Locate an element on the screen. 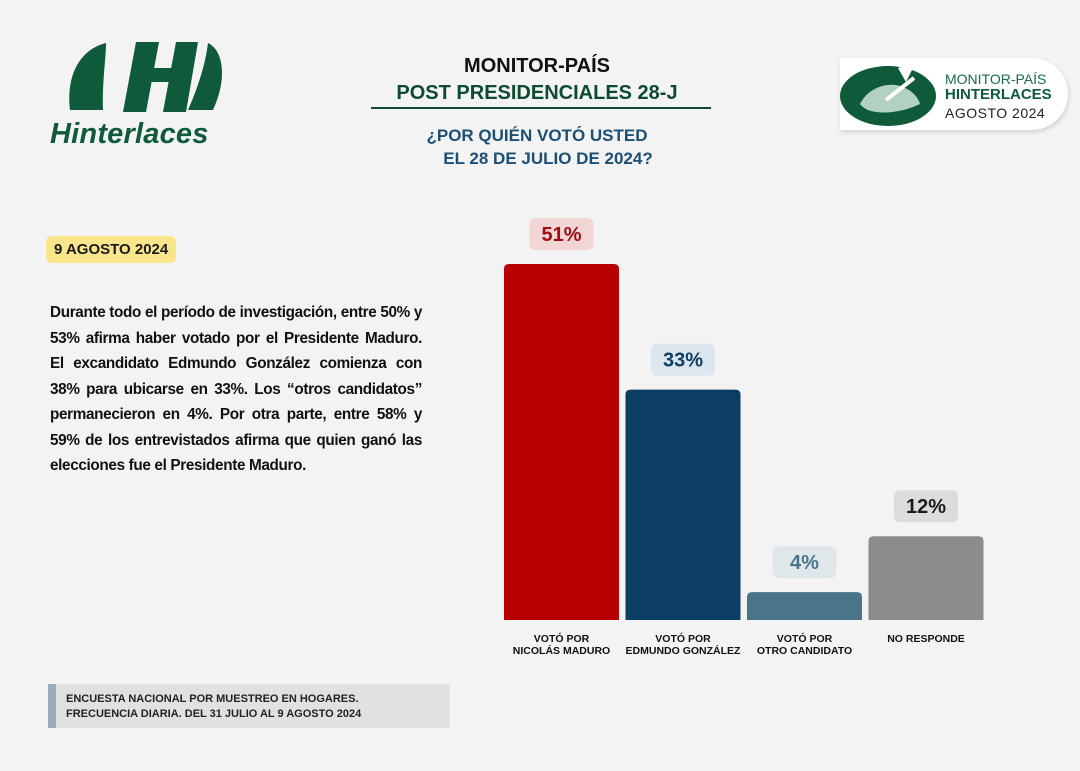 The image size is (1080, 771). category-label: OTRO CANDIDATO is located at coordinates (804, 651).